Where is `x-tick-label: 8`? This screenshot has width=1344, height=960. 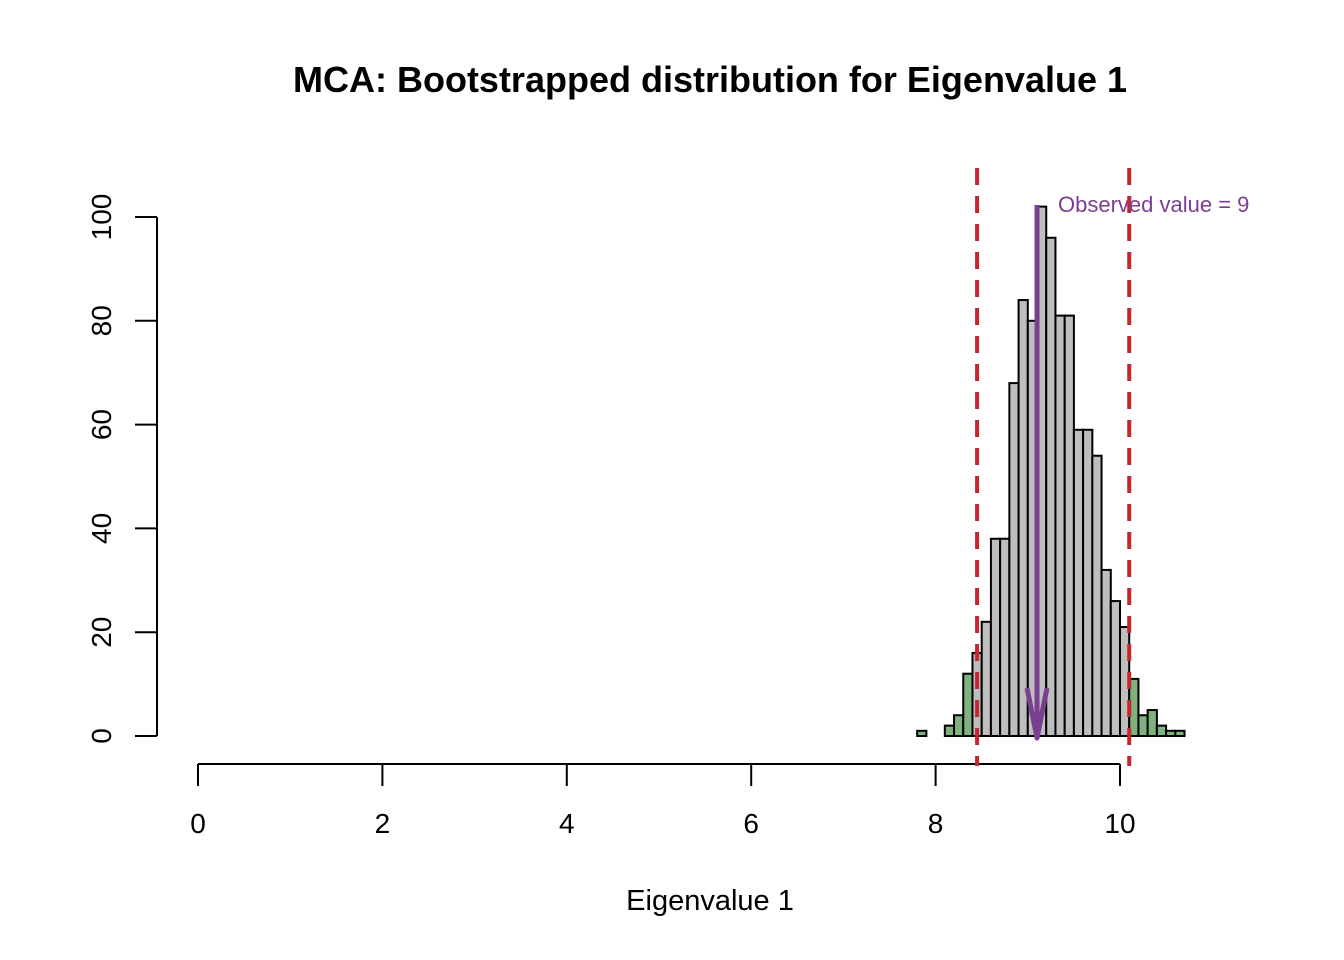 x-tick-label: 8 is located at coordinates (936, 823).